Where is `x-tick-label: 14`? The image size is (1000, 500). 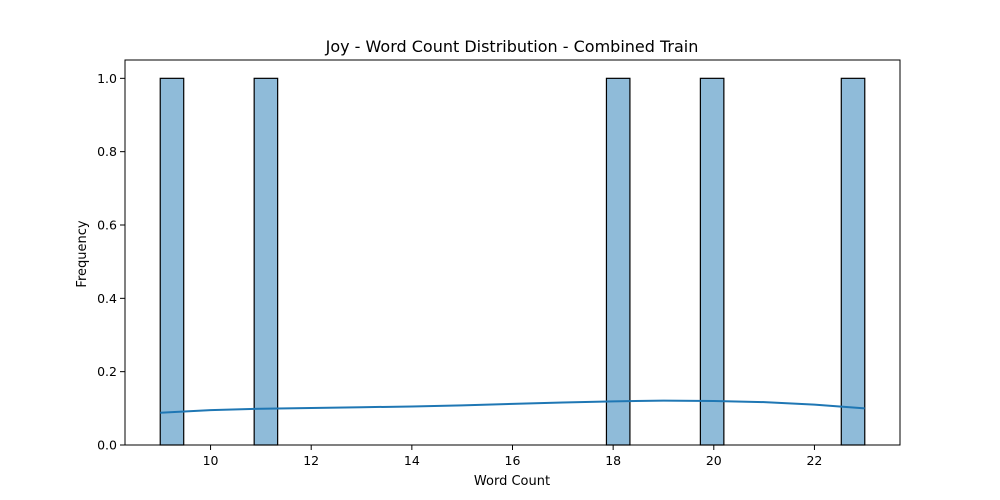 x-tick-label: 14 is located at coordinates (412, 460).